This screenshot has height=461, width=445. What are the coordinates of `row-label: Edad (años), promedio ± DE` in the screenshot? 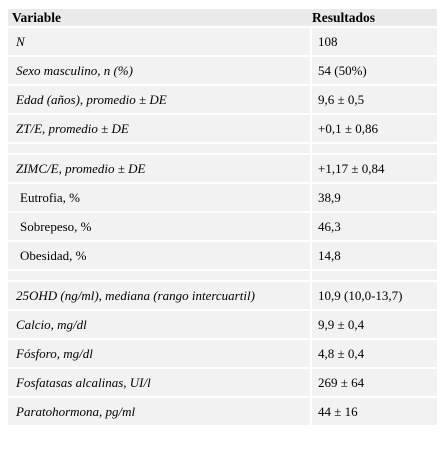 It's located at (159, 99).